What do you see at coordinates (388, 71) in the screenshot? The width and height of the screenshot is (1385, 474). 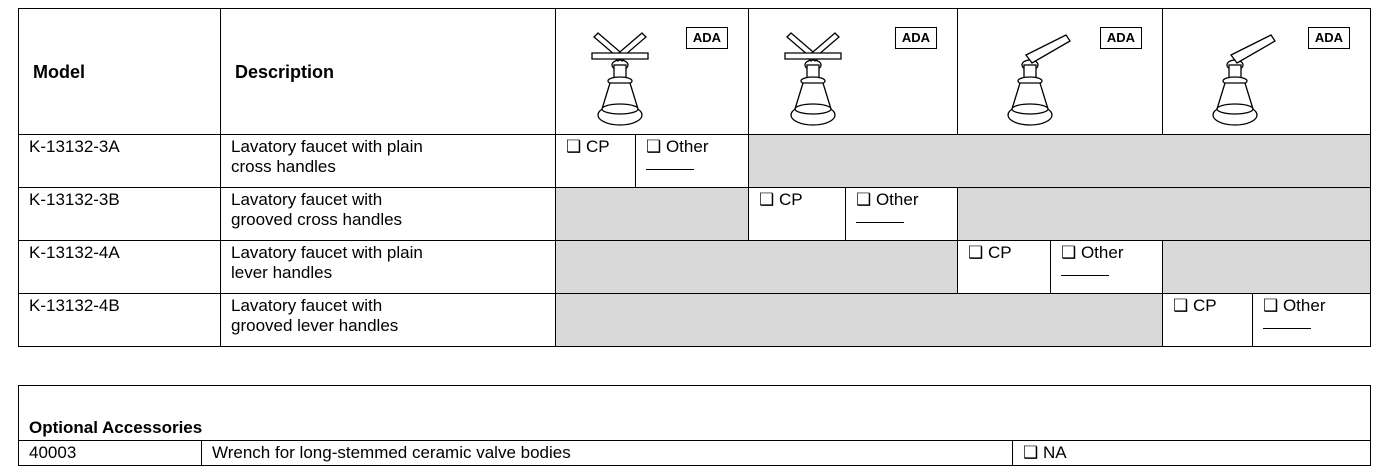 I see `header-description: Description` at bounding box center [388, 71].